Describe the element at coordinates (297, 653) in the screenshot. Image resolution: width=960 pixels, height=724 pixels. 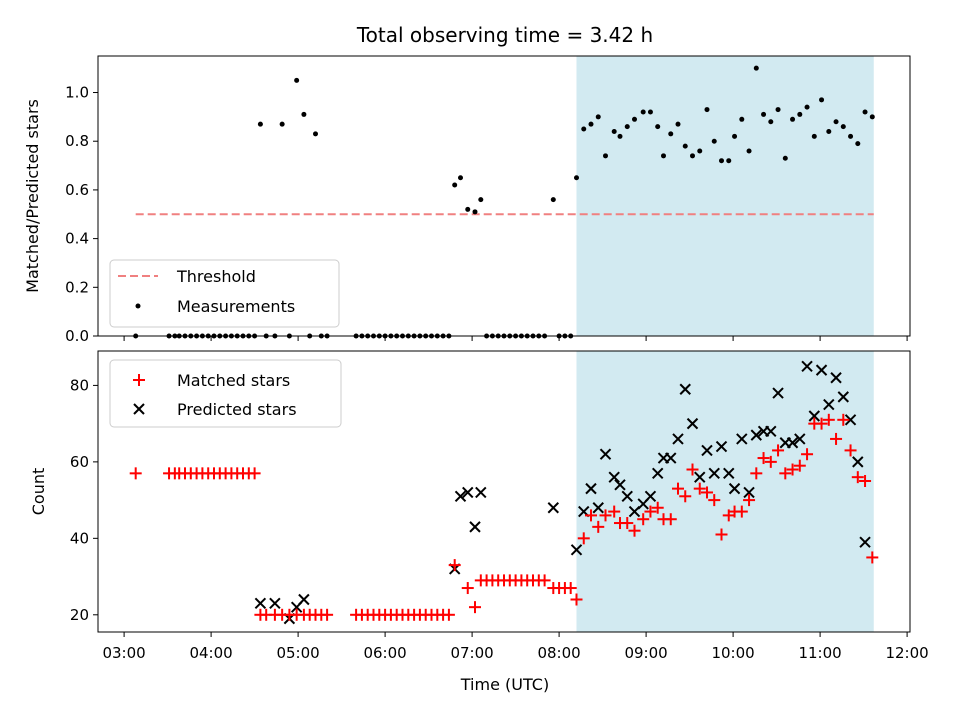
I see `x-tick-label: 05:00` at that location.